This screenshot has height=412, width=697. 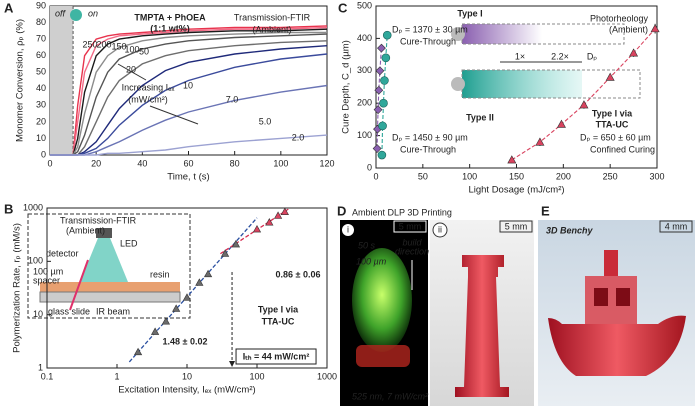 What do you see at coordinates (619, 18) in the screenshot?
I see `annotation: Photorheology` at bounding box center [619, 18].